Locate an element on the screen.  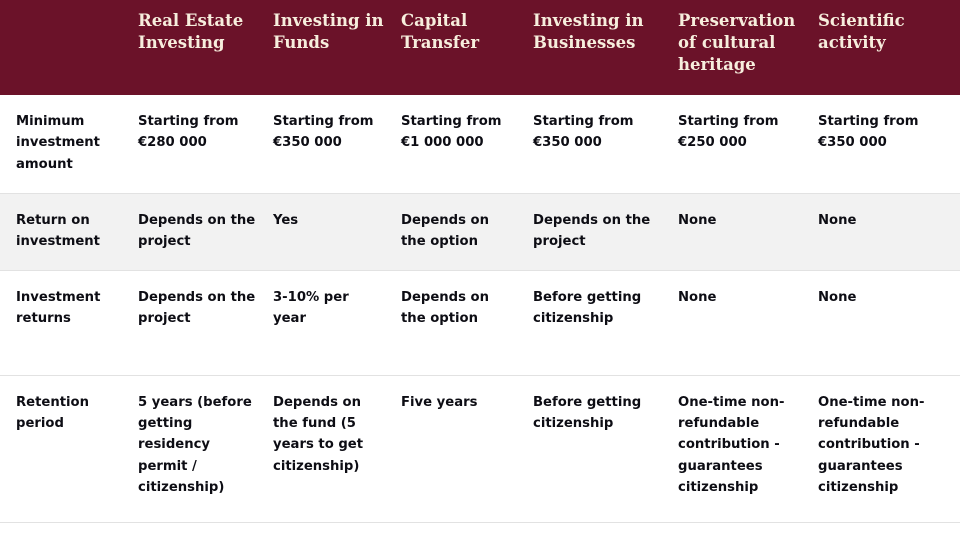
column-header-real-estate-investing: Real Estate Investing is located at coordinates (205, 47).